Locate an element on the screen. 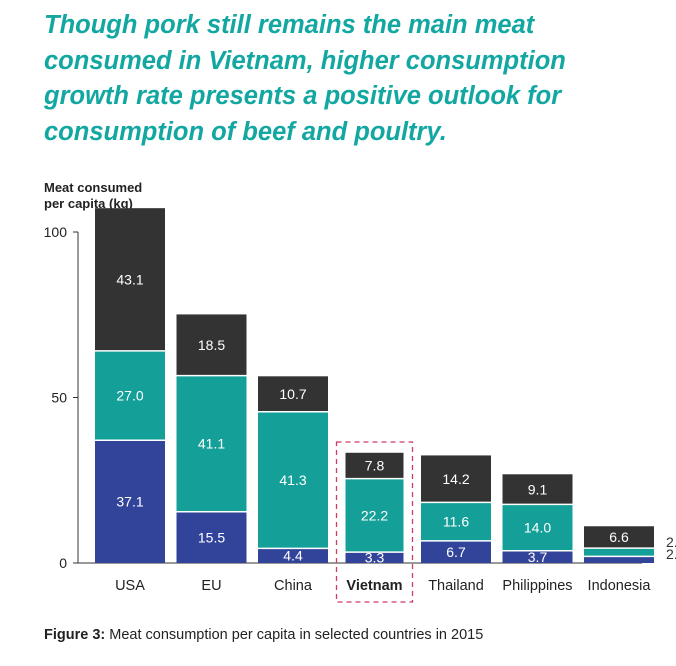 The height and width of the screenshot is (666, 676). y-axis-title: Meat consumed per capita (kg) is located at coordinates (93, 196).